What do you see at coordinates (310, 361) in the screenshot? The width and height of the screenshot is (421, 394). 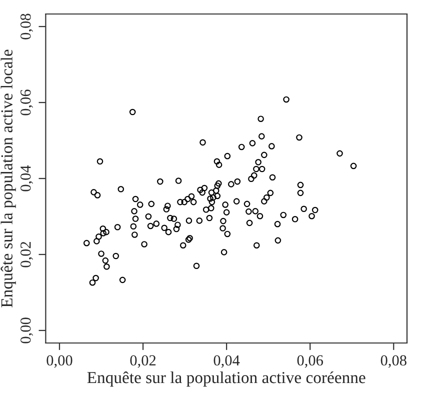 I see `x-tick-label: 0,06` at bounding box center [310, 361].